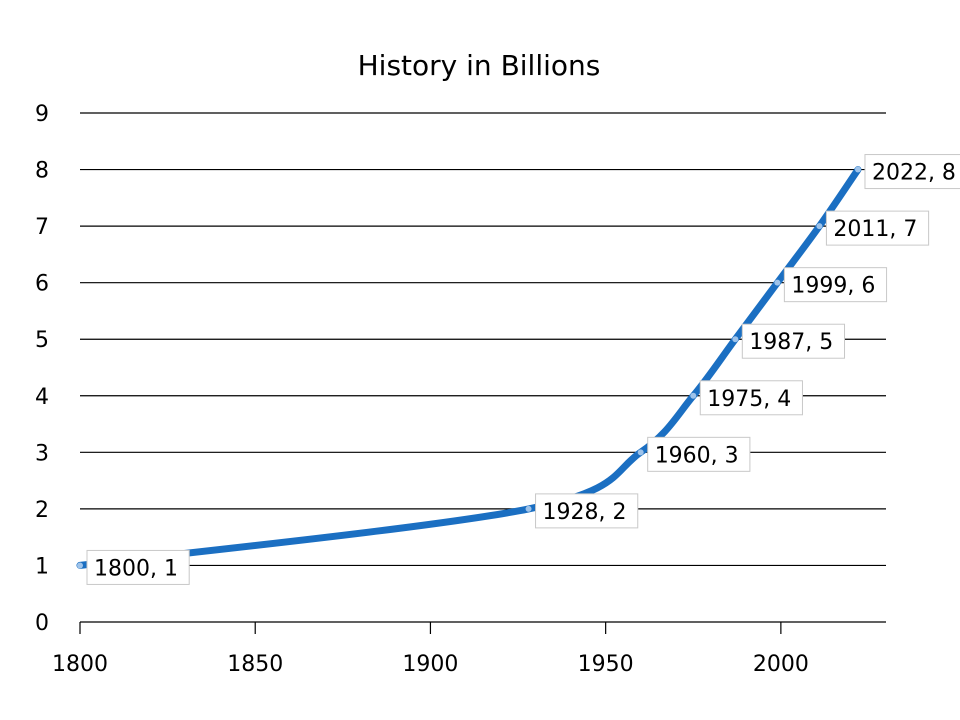 The image size is (960, 720). Describe the element at coordinates (833, 286) in the screenshot. I see `data-label-text: 1999, 6` at that location.